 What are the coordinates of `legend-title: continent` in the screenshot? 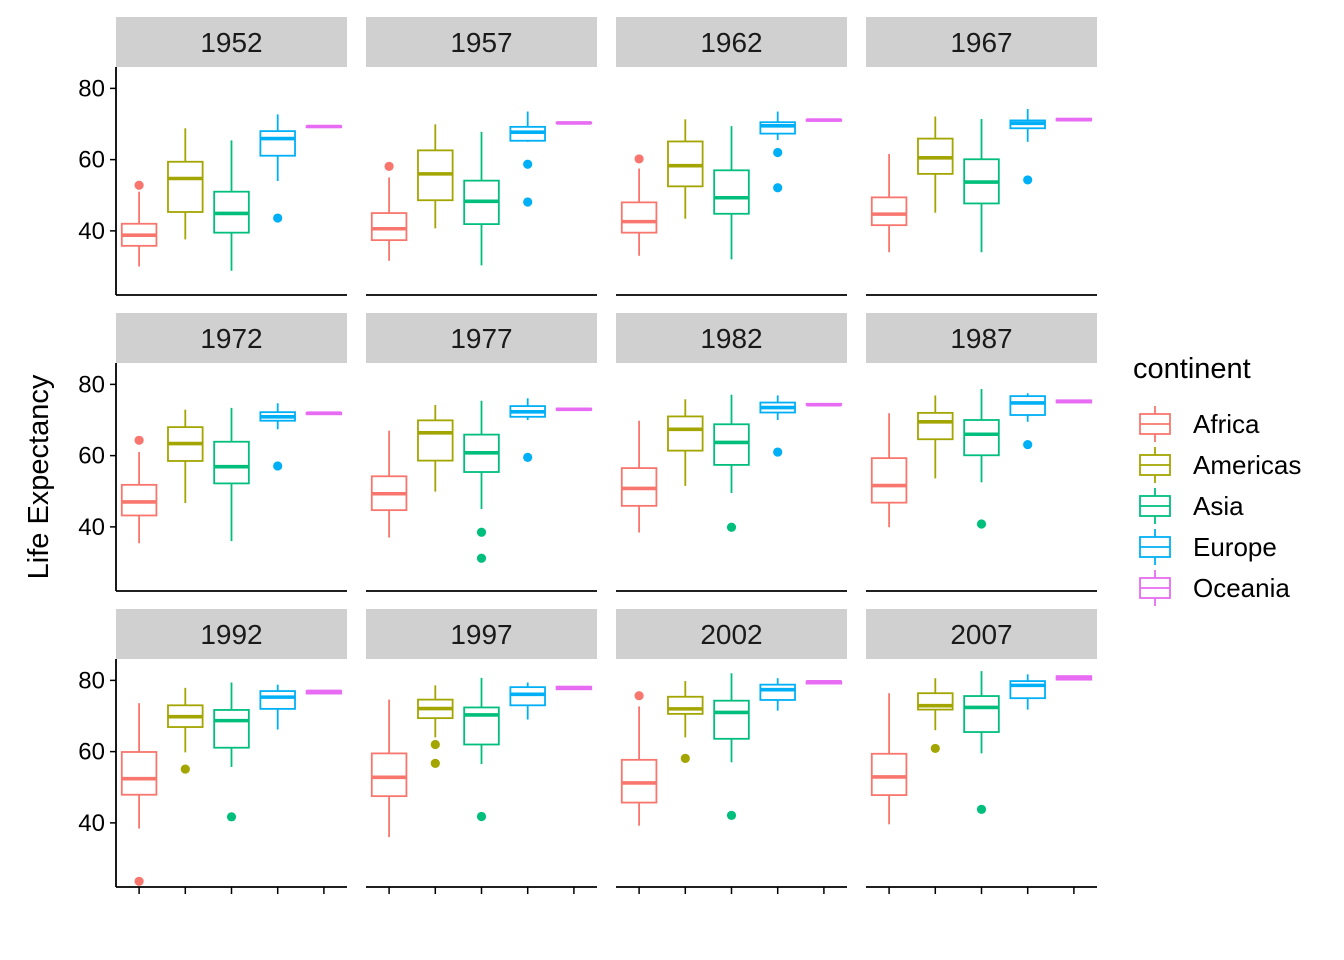 It's located at (1192, 369).